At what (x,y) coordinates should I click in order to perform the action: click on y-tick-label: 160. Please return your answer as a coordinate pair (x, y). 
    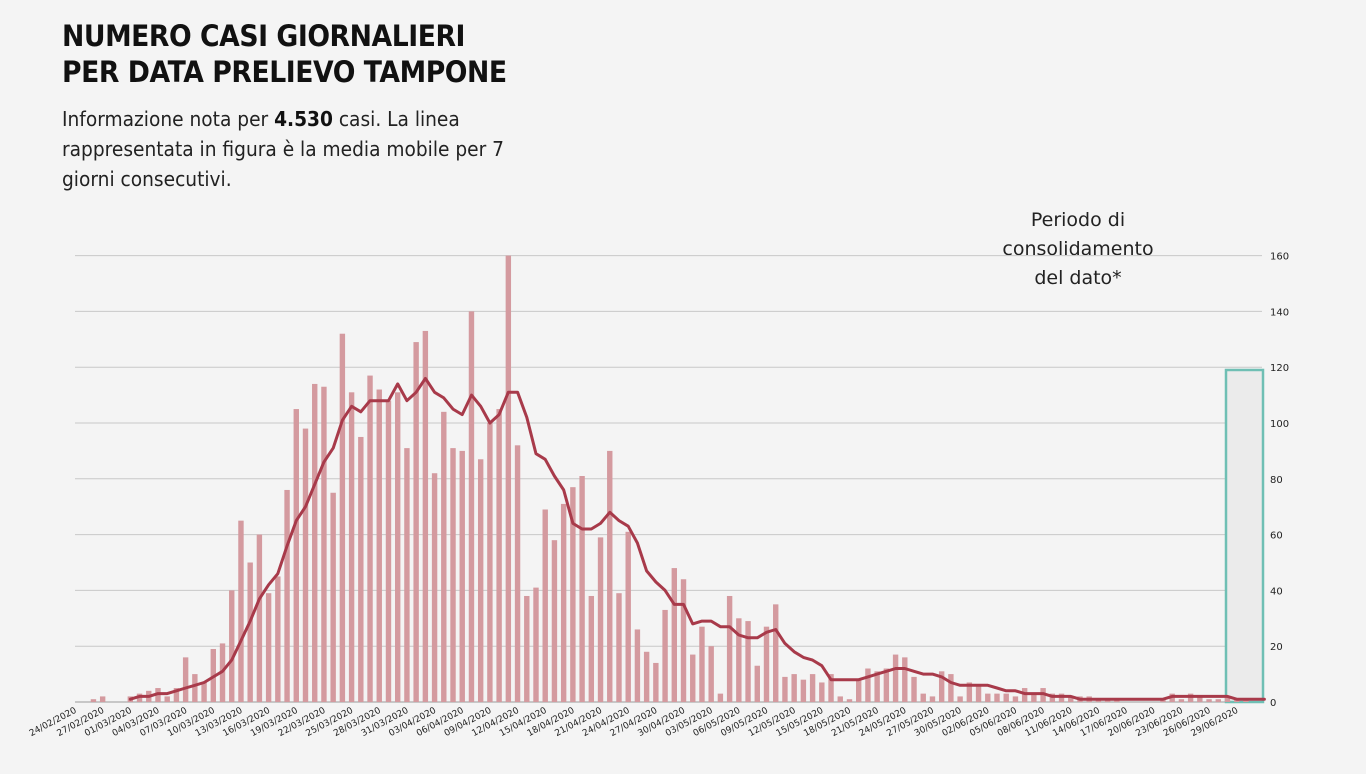
    Looking at the image, I should click on (1279, 257).